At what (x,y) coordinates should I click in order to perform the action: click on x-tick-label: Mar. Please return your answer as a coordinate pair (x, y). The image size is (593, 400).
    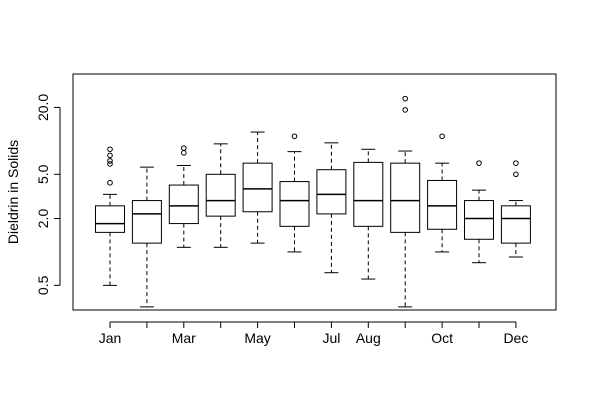
    Looking at the image, I should click on (184, 338).